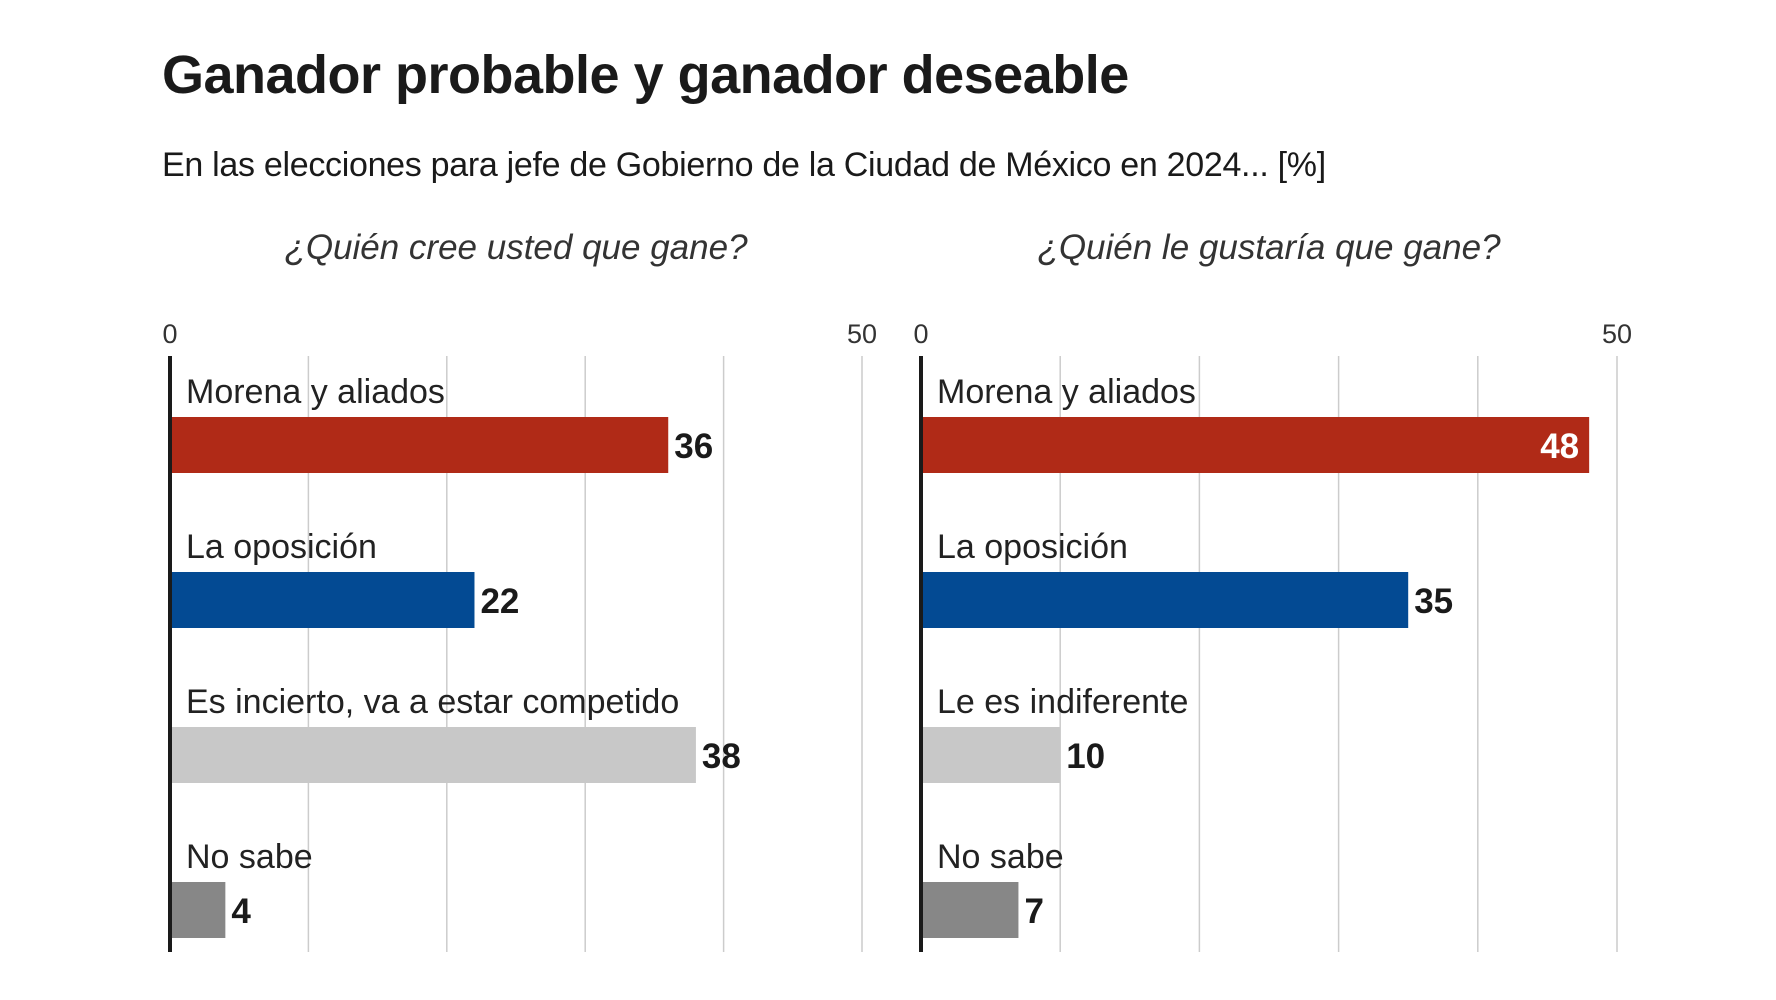  Describe the element at coordinates (1066, 392) in the screenshot. I see `right-category-label: Morena y aliados` at that location.